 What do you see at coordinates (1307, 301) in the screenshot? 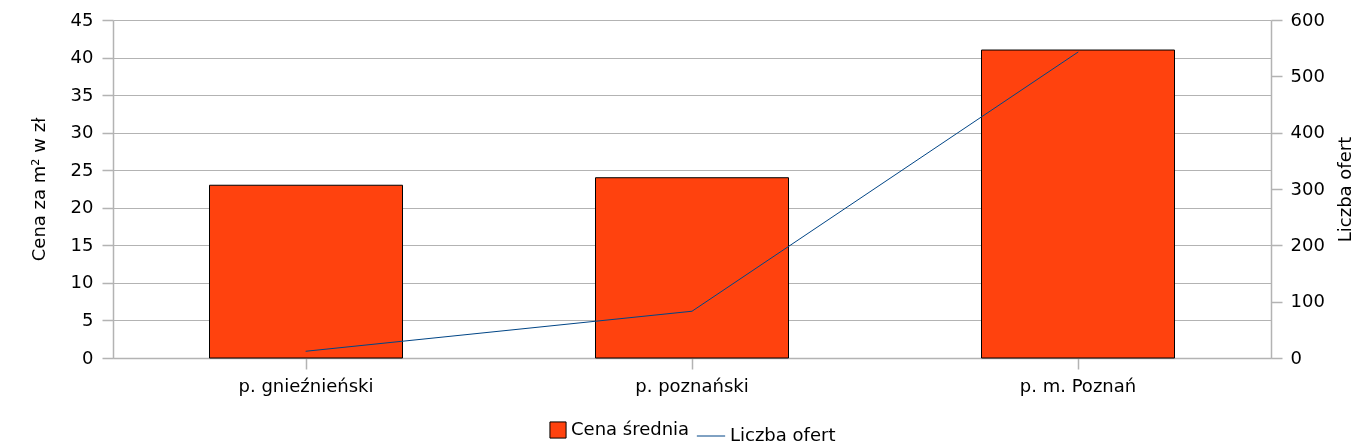
I see `y2-tick-label: 100` at bounding box center [1307, 301].